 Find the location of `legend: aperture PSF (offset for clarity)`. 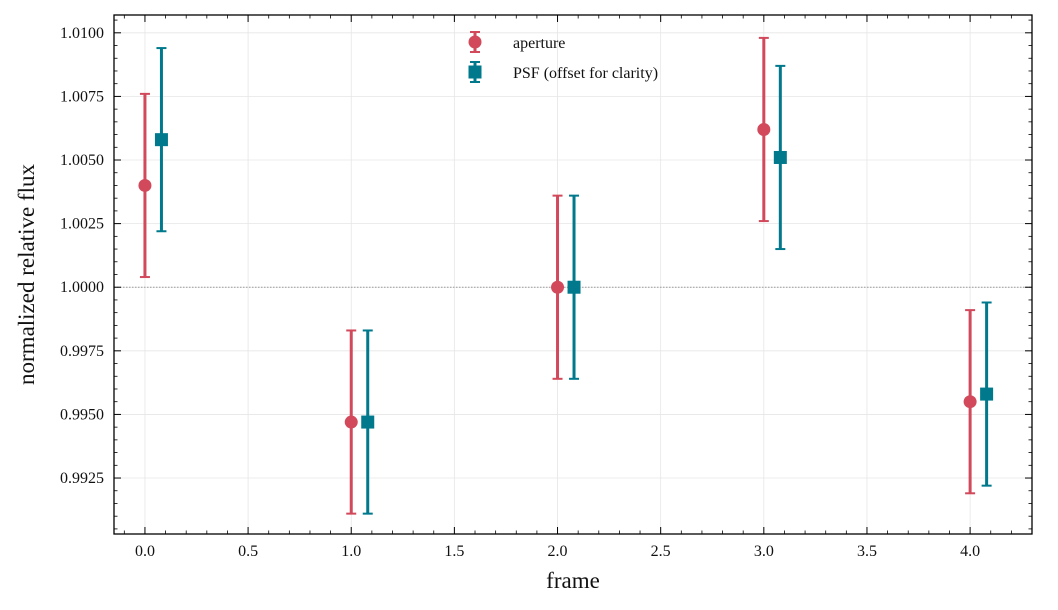

legend: aperture PSF (offset for clarity) is located at coordinates (563, 57).